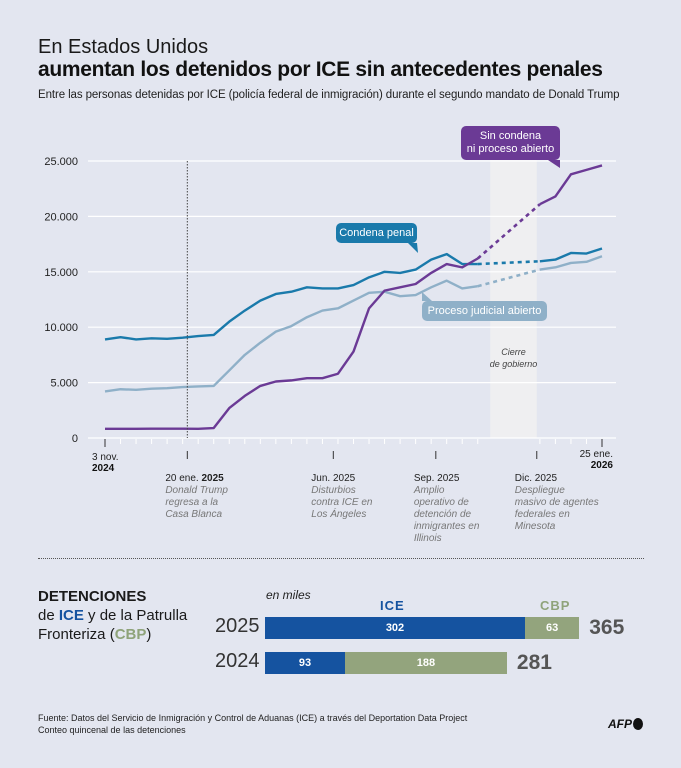 The height and width of the screenshot is (768, 681). Describe the element at coordinates (571, 255) in the screenshot. I see `series-line-condena_penal-after` at that location.